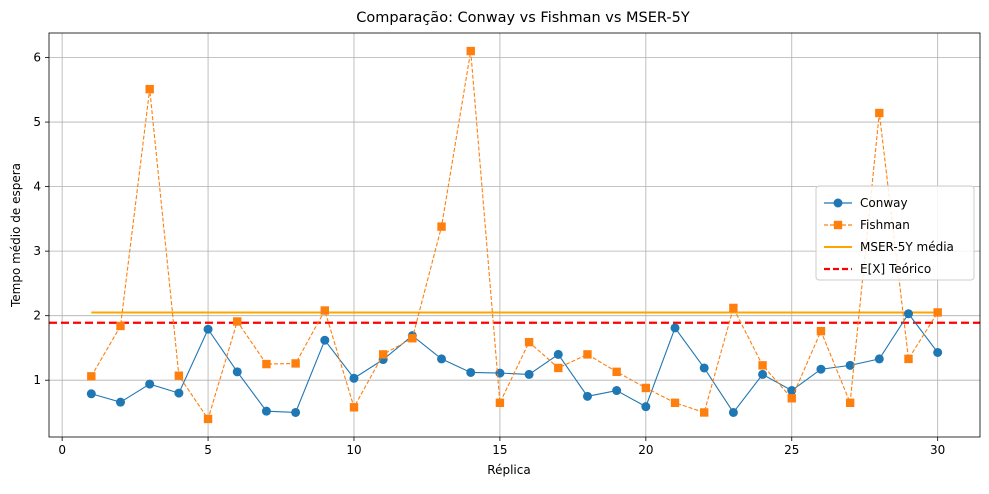  Describe the element at coordinates (37, 251) in the screenshot. I see `y-tick-label: 3` at that location.